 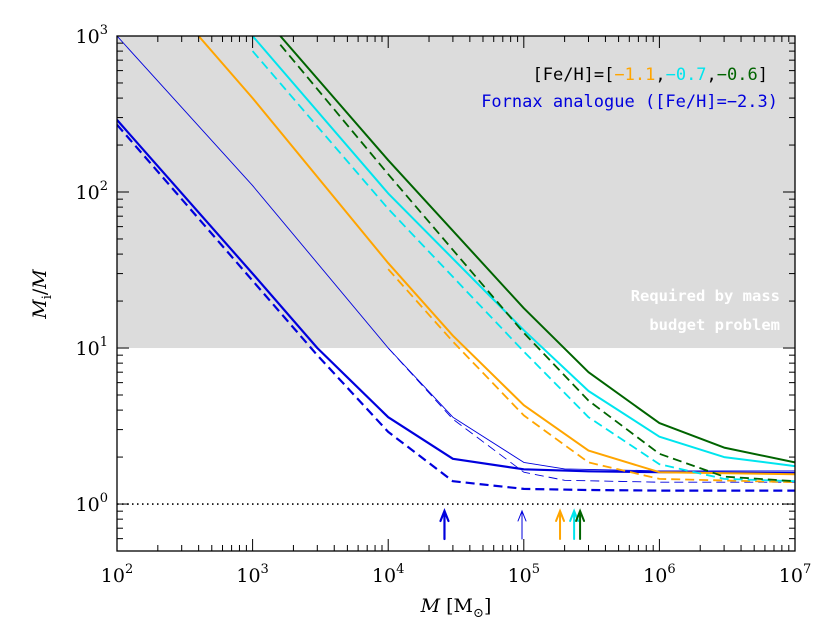 What do you see at coordinates (47, 297) in the screenshot?
I see `y-axis-label-sub: i` at bounding box center [47, 297].